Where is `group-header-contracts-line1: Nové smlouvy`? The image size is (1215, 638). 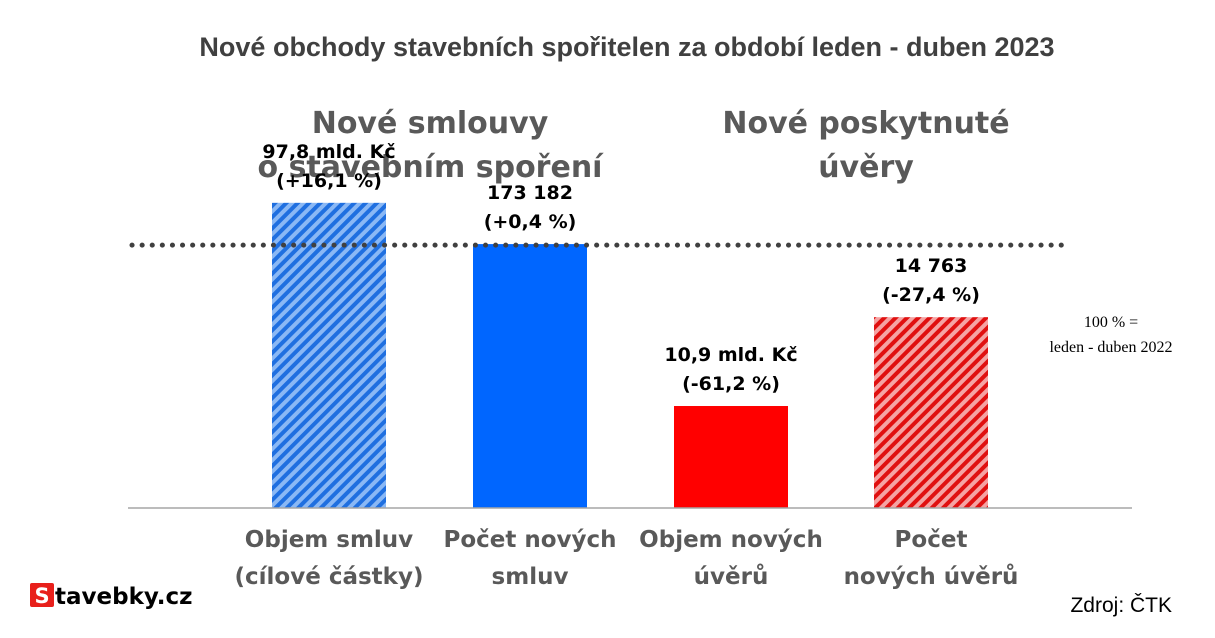
group-header-contracts-line1: Nové smlouvy is located at coordinates (430, 123).